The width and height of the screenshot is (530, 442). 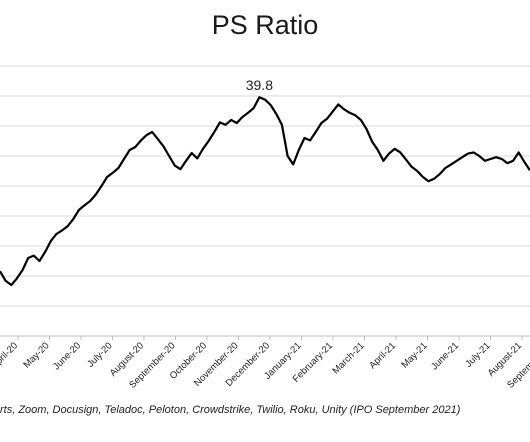 What do you see at coordinates (10, 355) in the screenshot?
I see `x-tick-label: April-20` at bounding box center [10, 355].